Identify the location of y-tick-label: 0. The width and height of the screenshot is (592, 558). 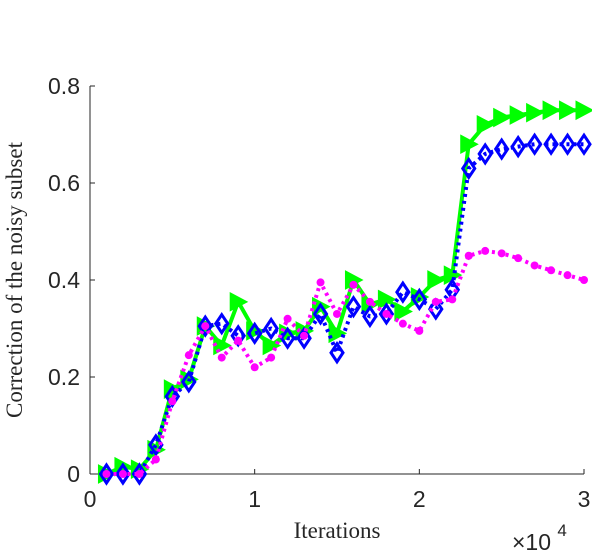
(73, 474).